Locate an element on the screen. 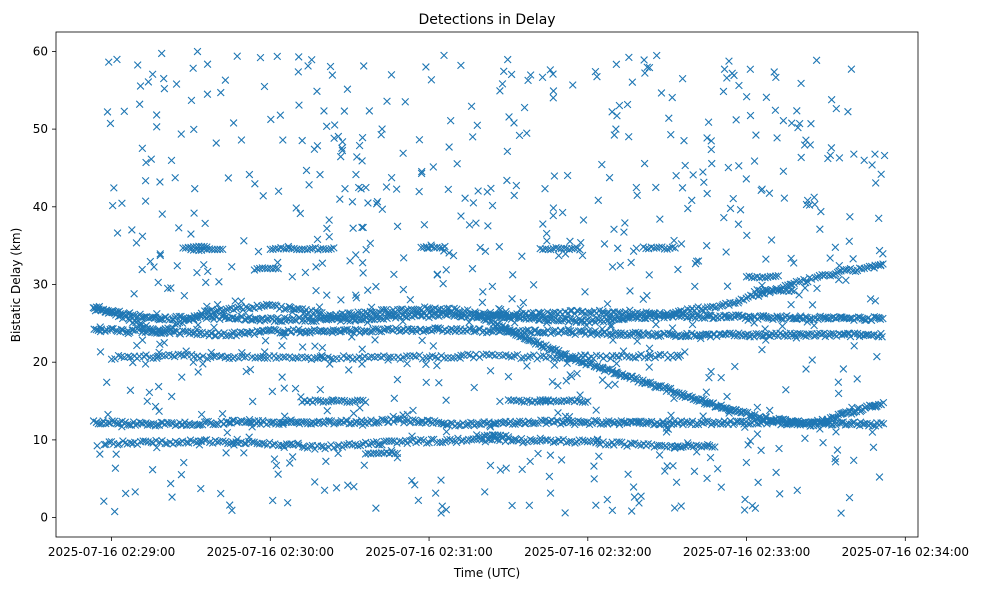 The width and height of the screenshot is (988, 590). data-point-rising-track is located at coordinates (663, 315).